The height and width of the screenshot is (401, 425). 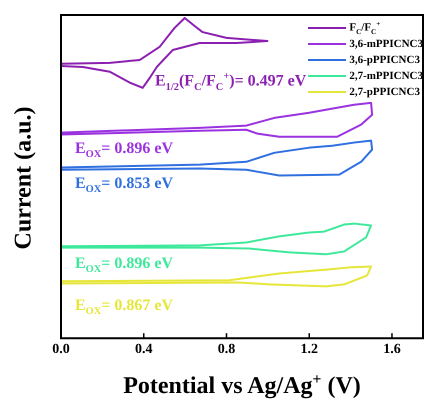 I want to click on x-tick-label: 1.2, so click(x=309, y=350).